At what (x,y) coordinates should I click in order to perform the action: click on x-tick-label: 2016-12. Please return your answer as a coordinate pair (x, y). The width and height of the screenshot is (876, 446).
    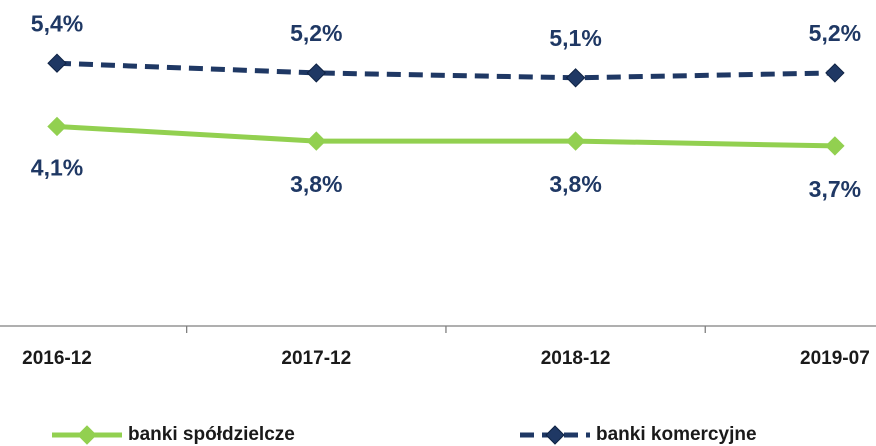
    Looking at the image, I should click on (57, 358).